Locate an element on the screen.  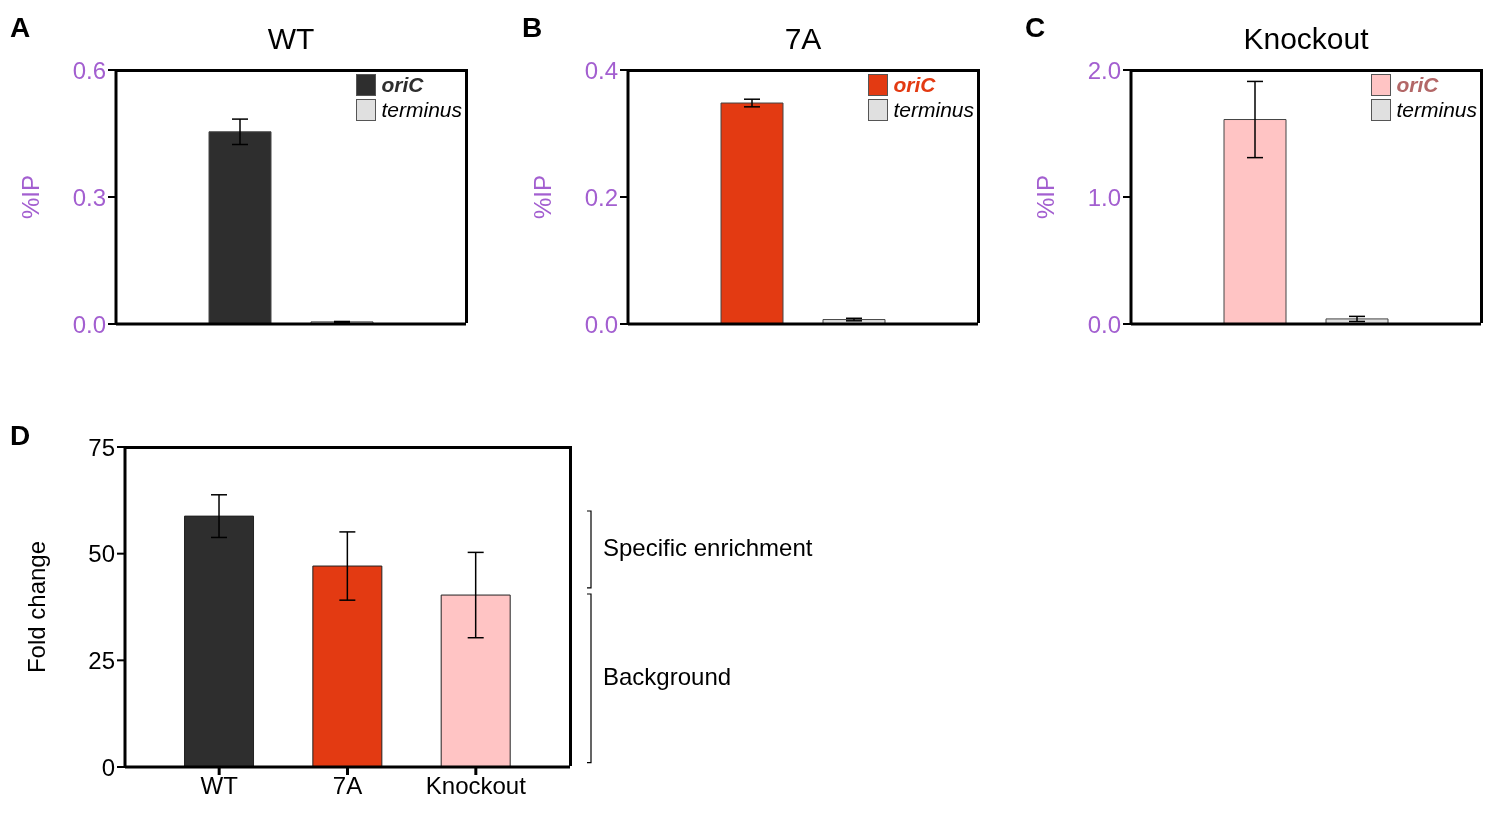
y-tick-label: 1.0 is located at coordinates (1104, 197).